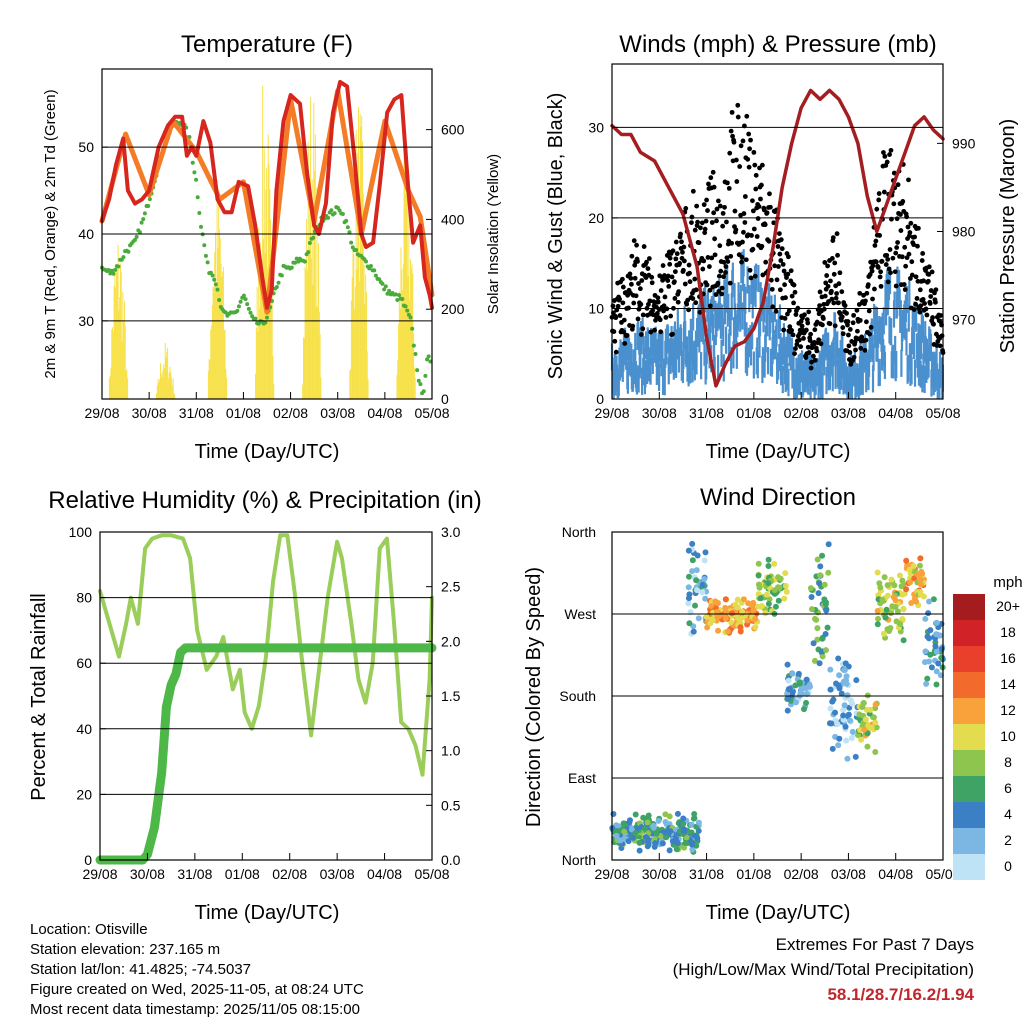  I want to click on temperature-xtick-label: 05/08, so click(431, 413).